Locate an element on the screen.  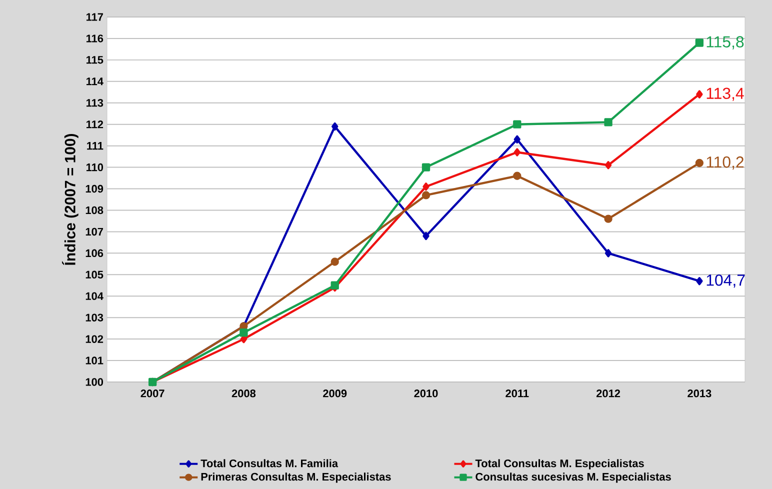
y-tick-label: 101 is located at coordinates (95, 360).